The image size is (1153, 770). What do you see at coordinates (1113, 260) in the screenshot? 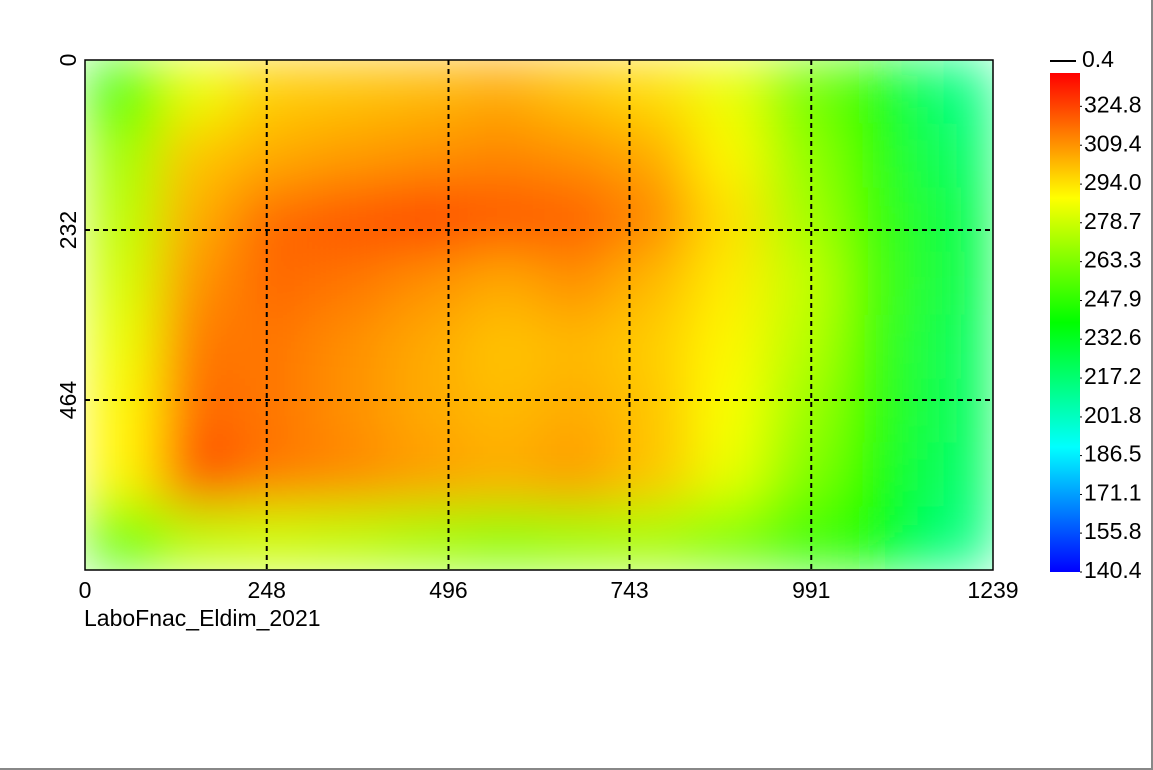
I see `colorbar-tick-label: 263.3` at bounding box center [1113, 260].